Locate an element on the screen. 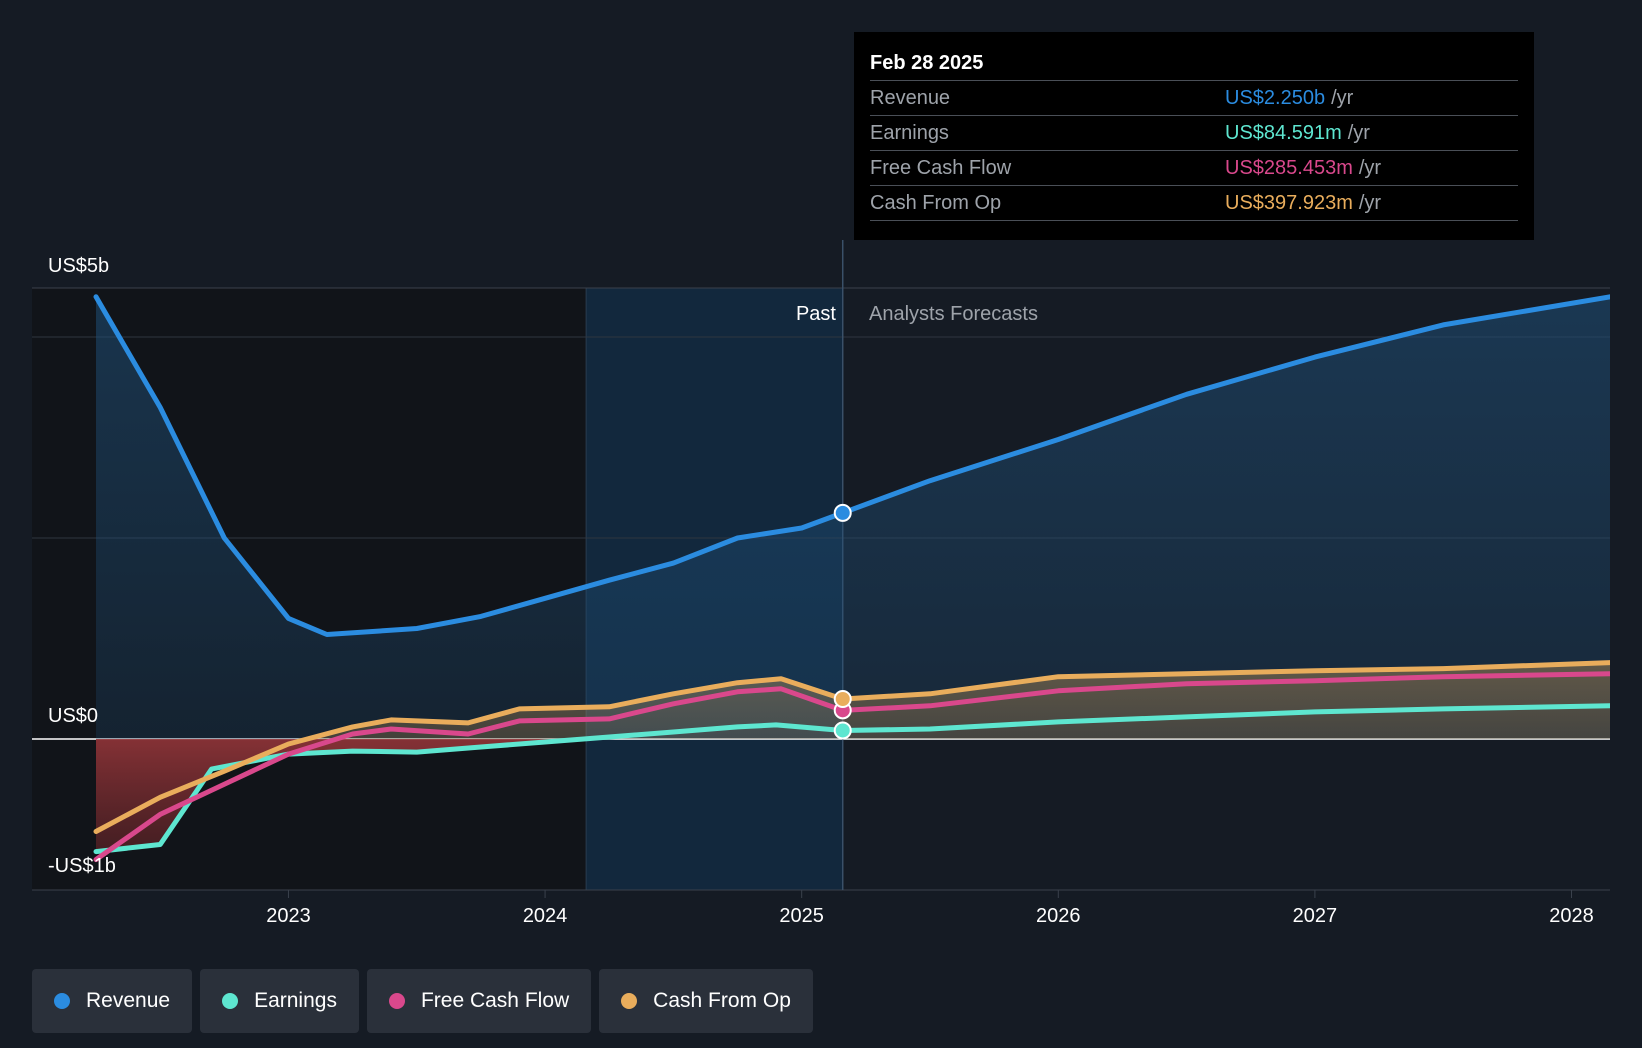 This screenshot has height=1048, width=1642. forecast-label: Analysts Forecasts is located at coordinates (953, 314).